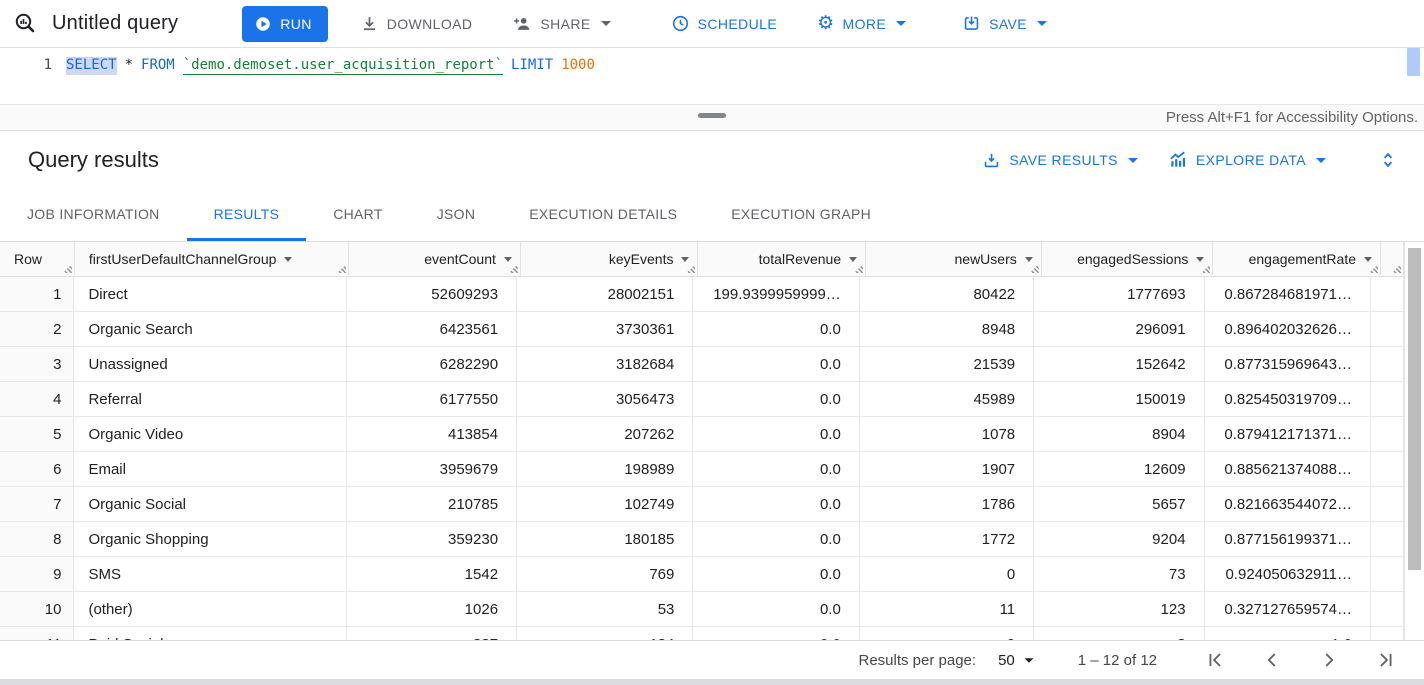 The width and height of the screenshot is (1424, 685). Describe the element at coordinates (93, 159) in the screenshot. I see `query-results-title: Query results` at that location.